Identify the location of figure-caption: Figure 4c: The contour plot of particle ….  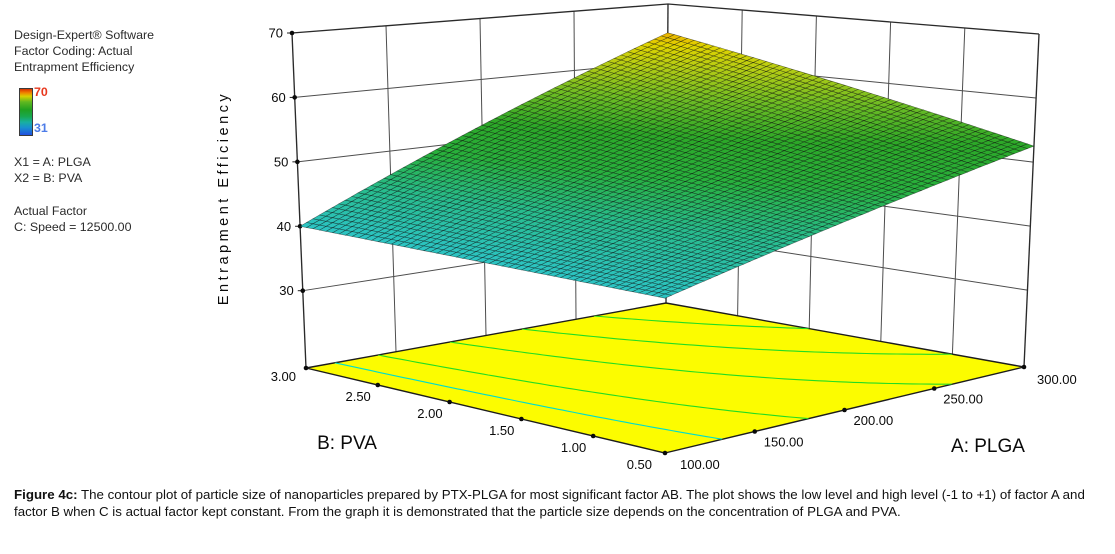
(558, 503).